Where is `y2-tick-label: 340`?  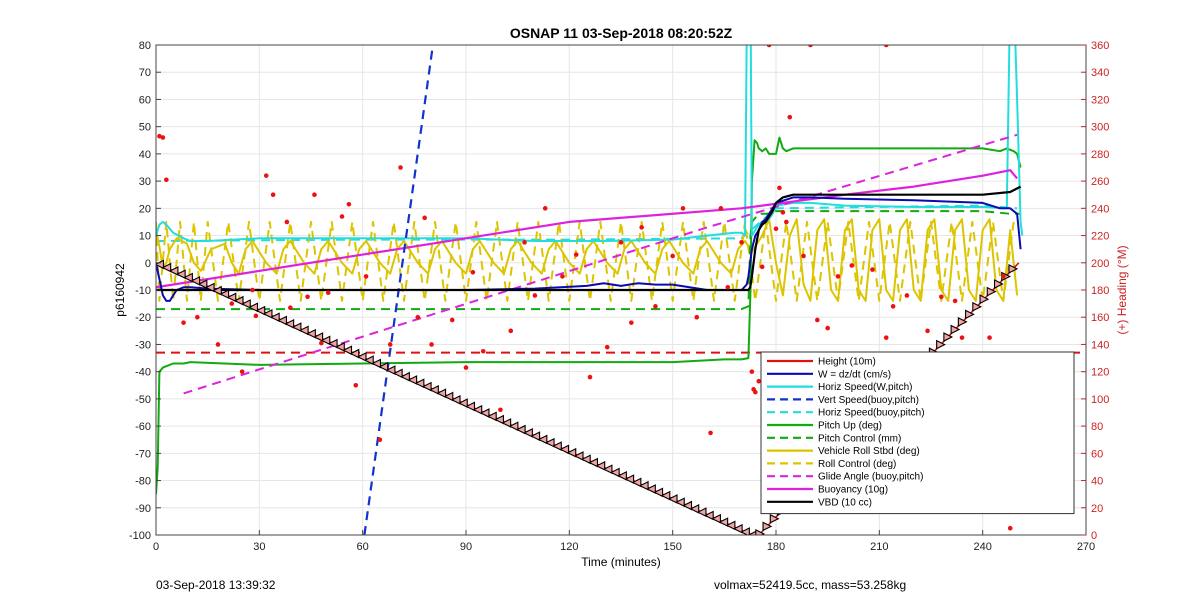
y2-tick-label: 340 is located at coordinates (1100, 73).